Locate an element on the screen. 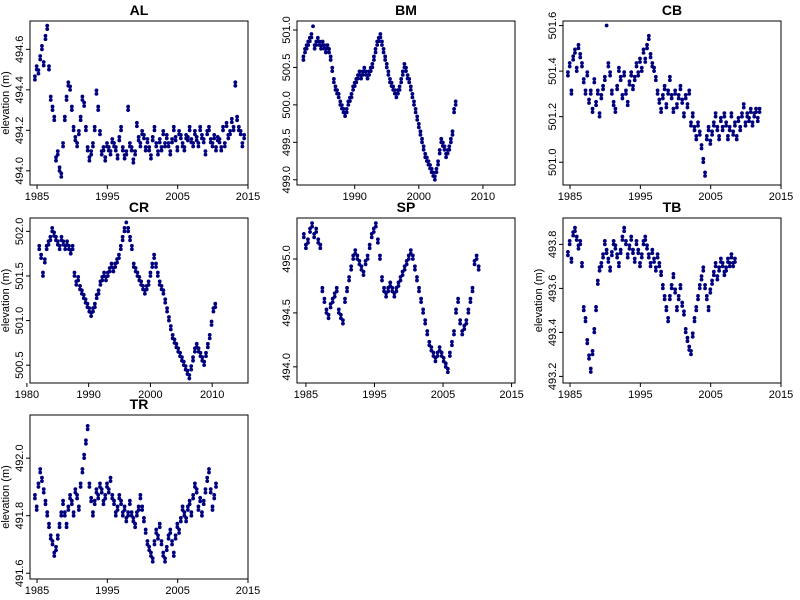  y-tick-label: 494.4 is located at coordinates (20, 90).